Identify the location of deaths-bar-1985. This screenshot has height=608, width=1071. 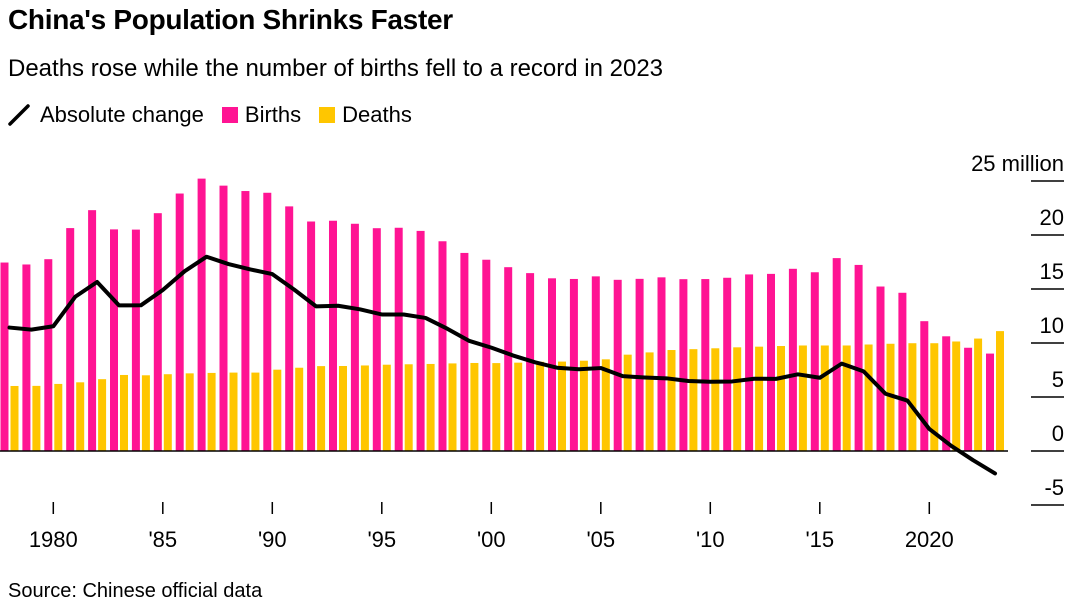
(167, 412).